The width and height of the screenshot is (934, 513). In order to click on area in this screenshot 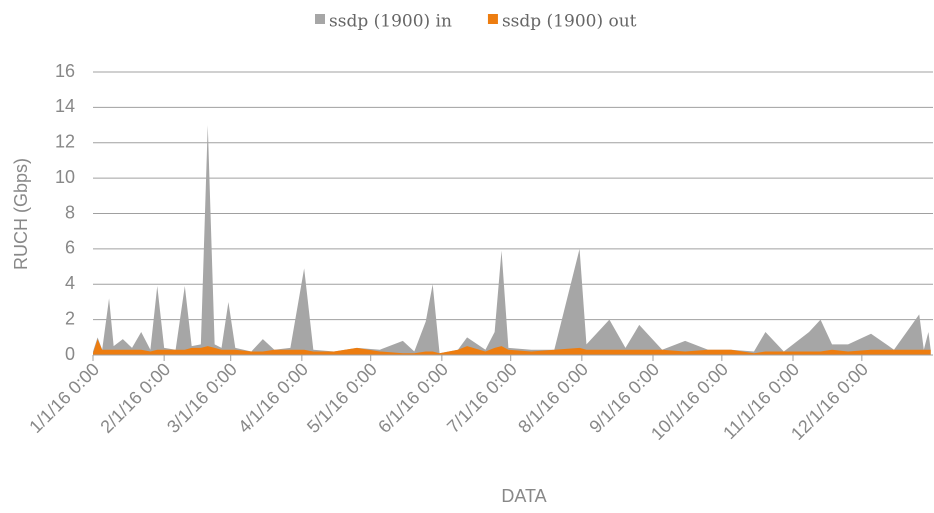, I will do `click(512, 347)`.